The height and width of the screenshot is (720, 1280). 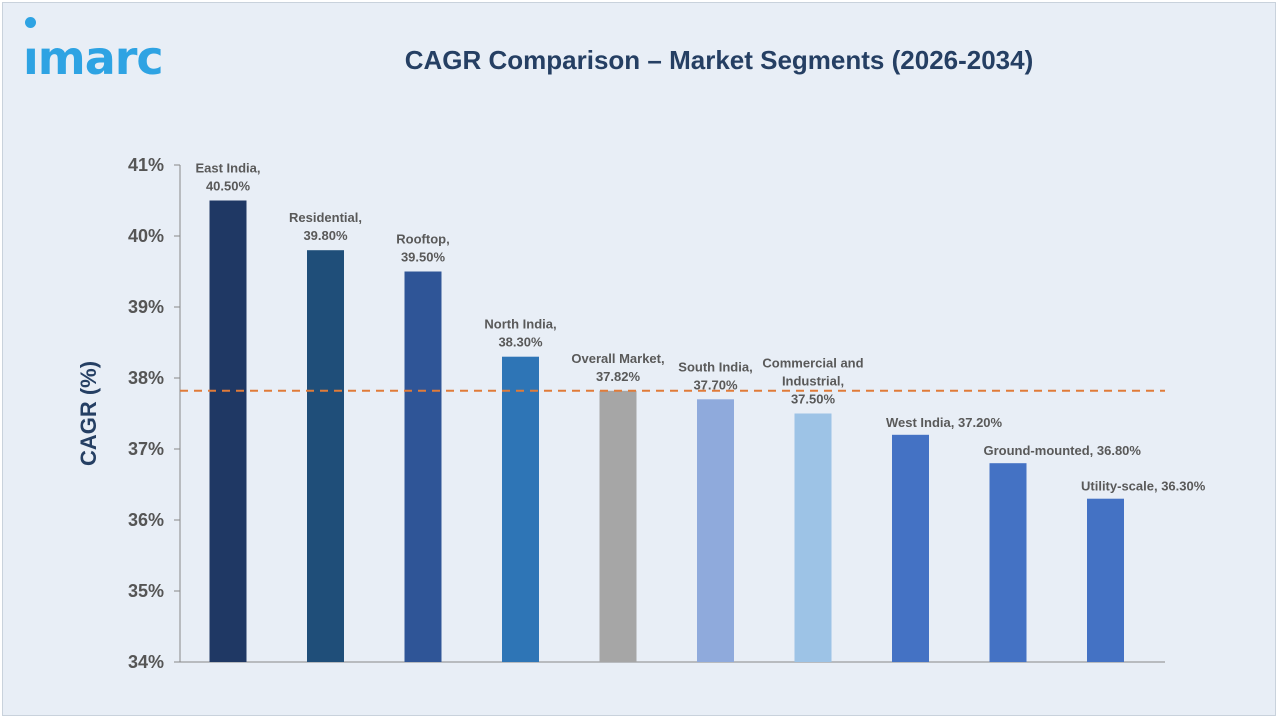 I want to click on y-tick-label: 34%, so click(x=146, y=662).